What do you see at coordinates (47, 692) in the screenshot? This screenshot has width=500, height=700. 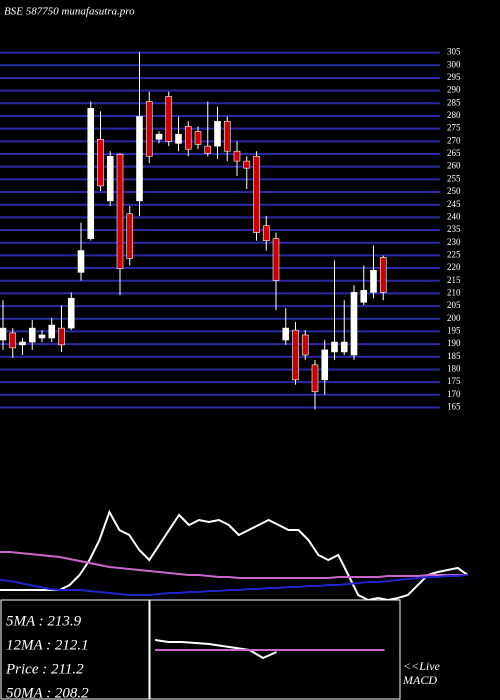 I see `legend-entry: 50MA : 208.2` at bounding box center [47, 692].